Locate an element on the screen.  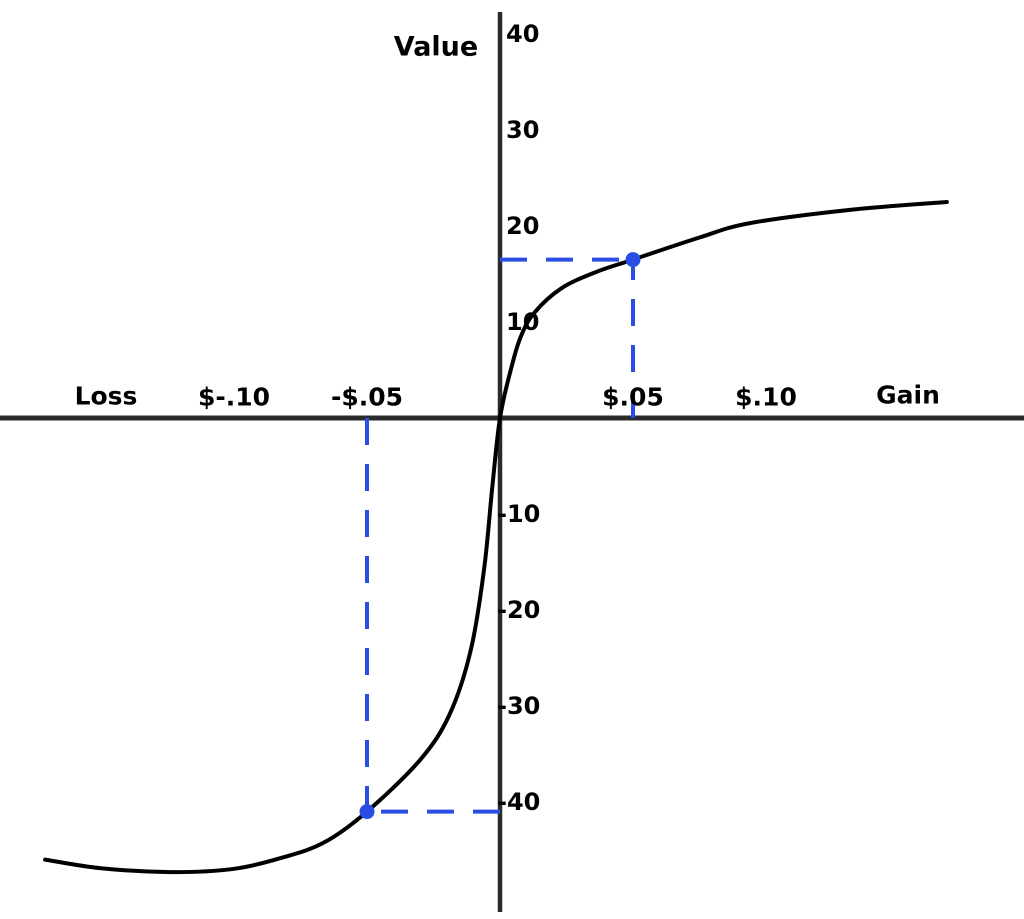
y-tick-label: 10 is located at coordinates (523, 322).